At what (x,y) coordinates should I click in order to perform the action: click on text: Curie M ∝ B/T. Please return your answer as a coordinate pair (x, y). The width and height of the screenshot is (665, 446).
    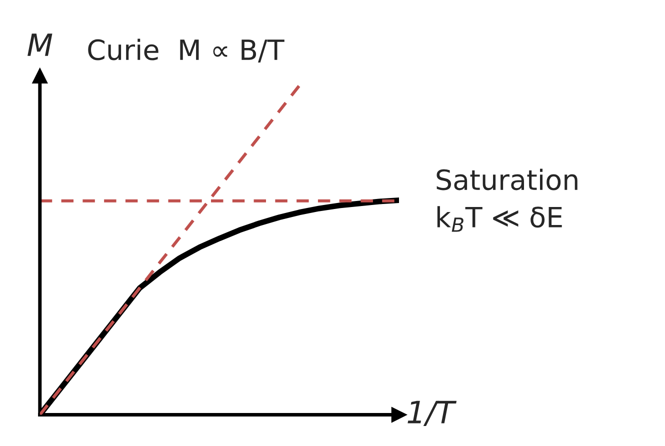
    Looking at the image, I should click on (186, 50).